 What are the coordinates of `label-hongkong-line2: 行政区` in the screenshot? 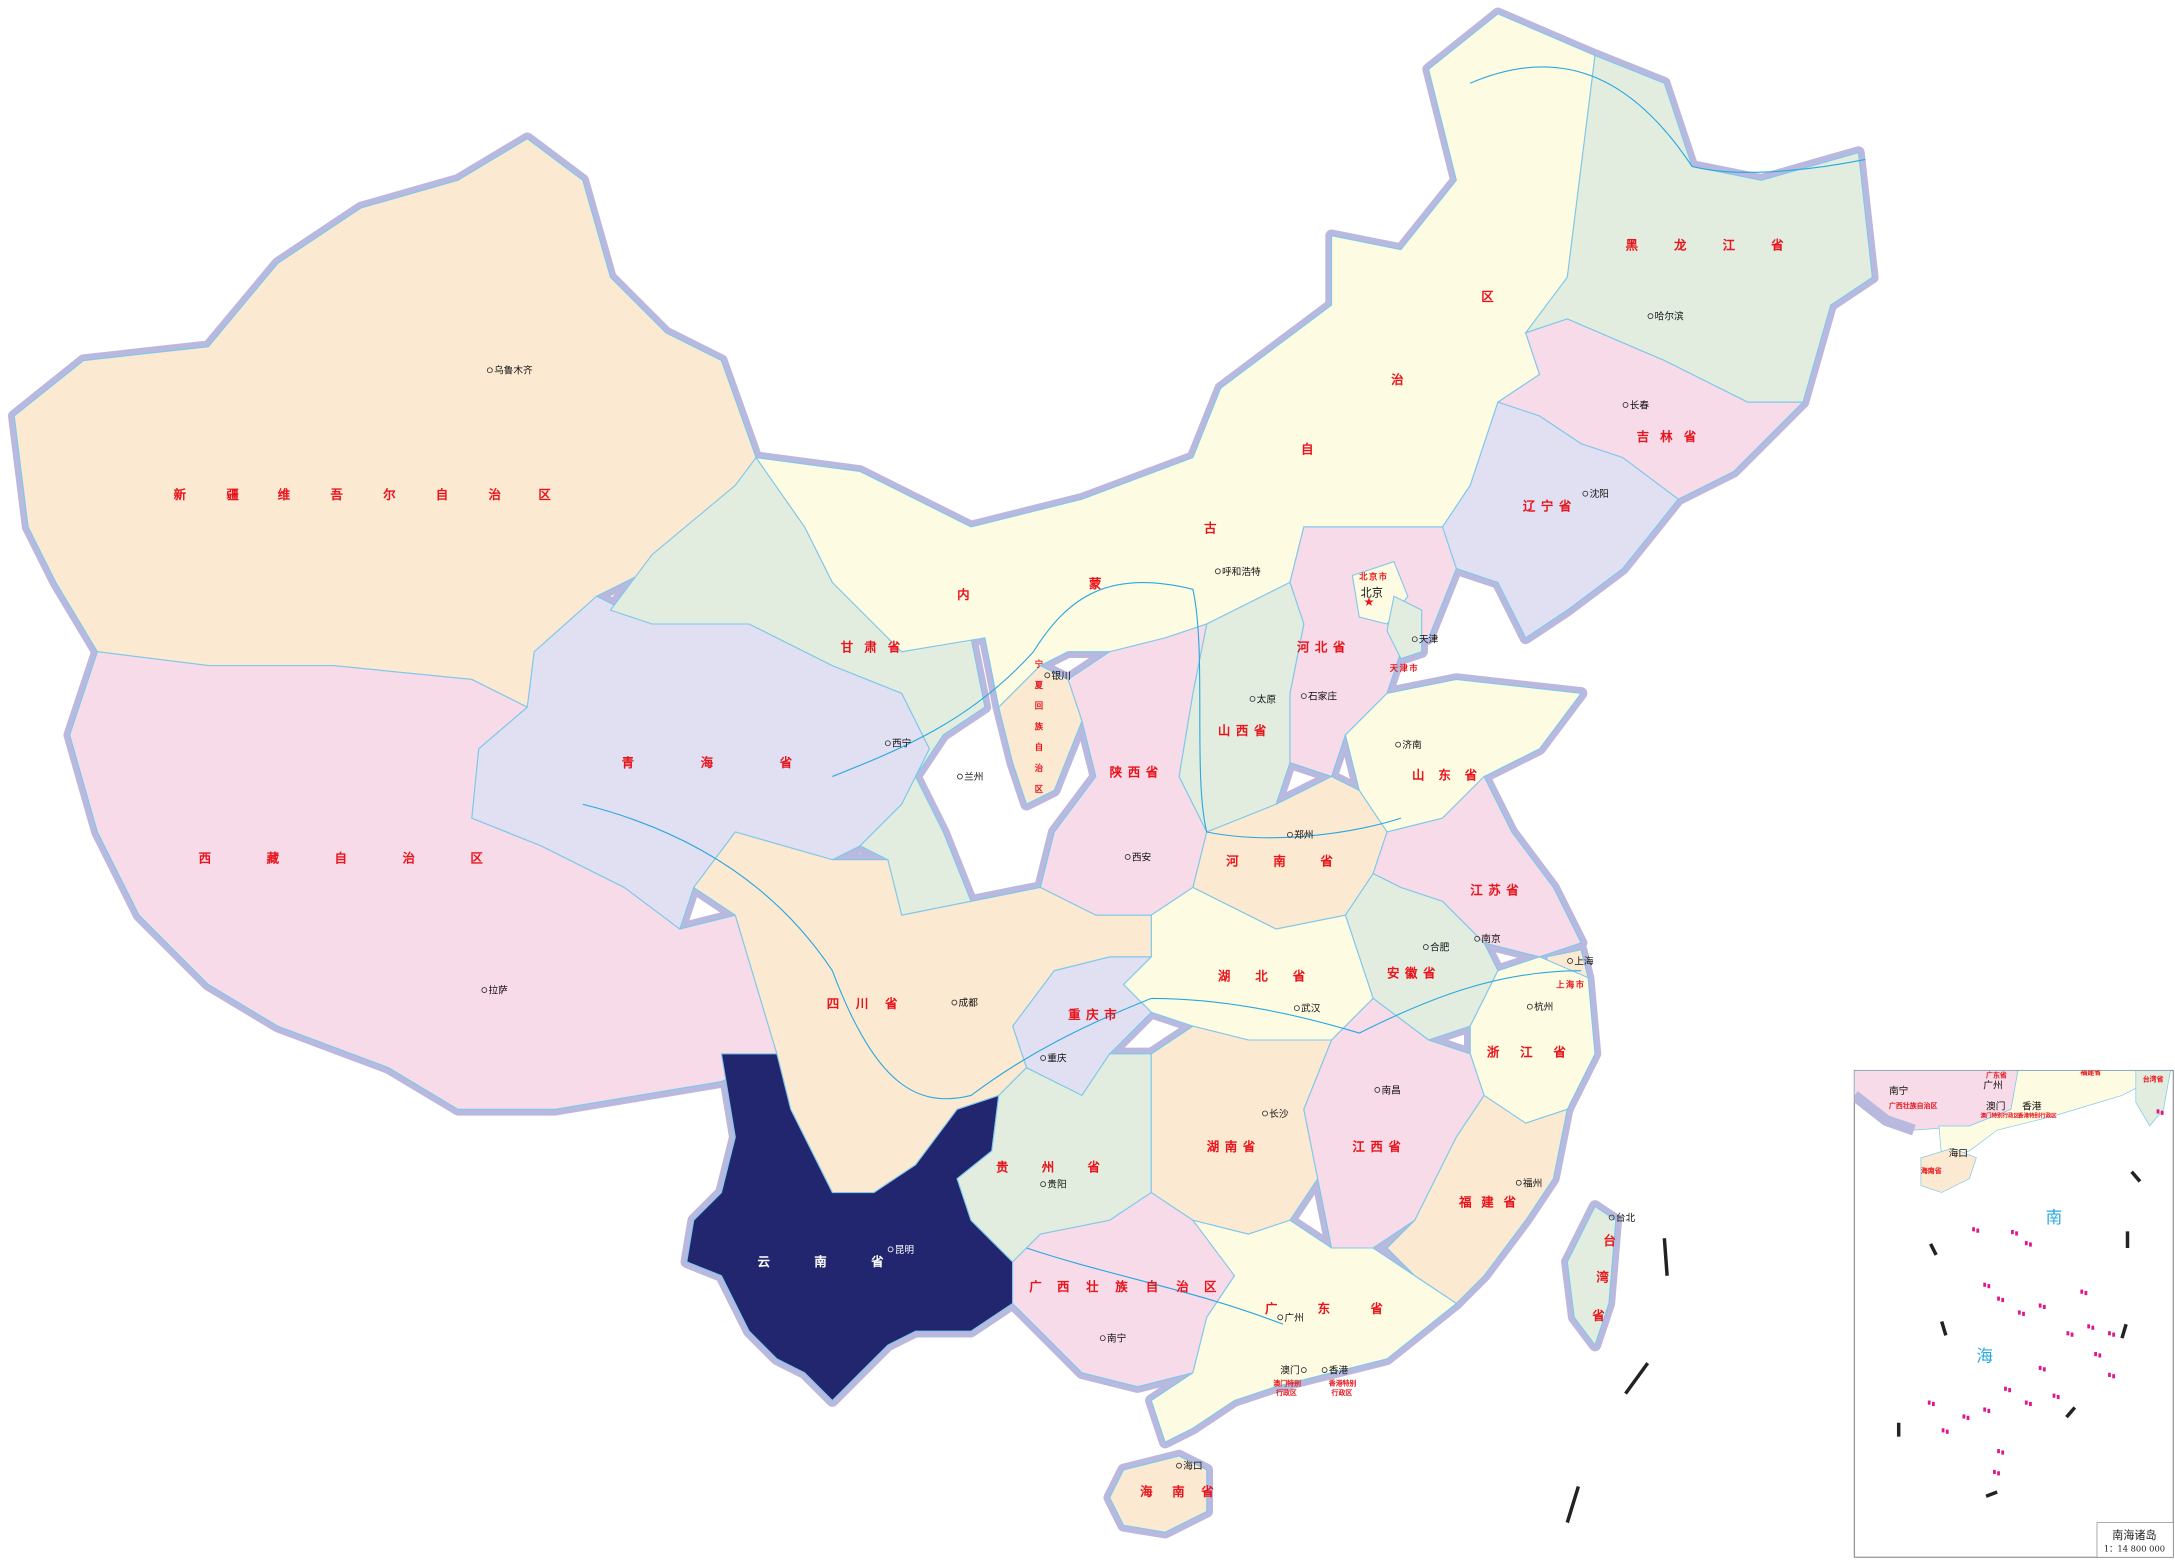 It's located at (1342, 1392).